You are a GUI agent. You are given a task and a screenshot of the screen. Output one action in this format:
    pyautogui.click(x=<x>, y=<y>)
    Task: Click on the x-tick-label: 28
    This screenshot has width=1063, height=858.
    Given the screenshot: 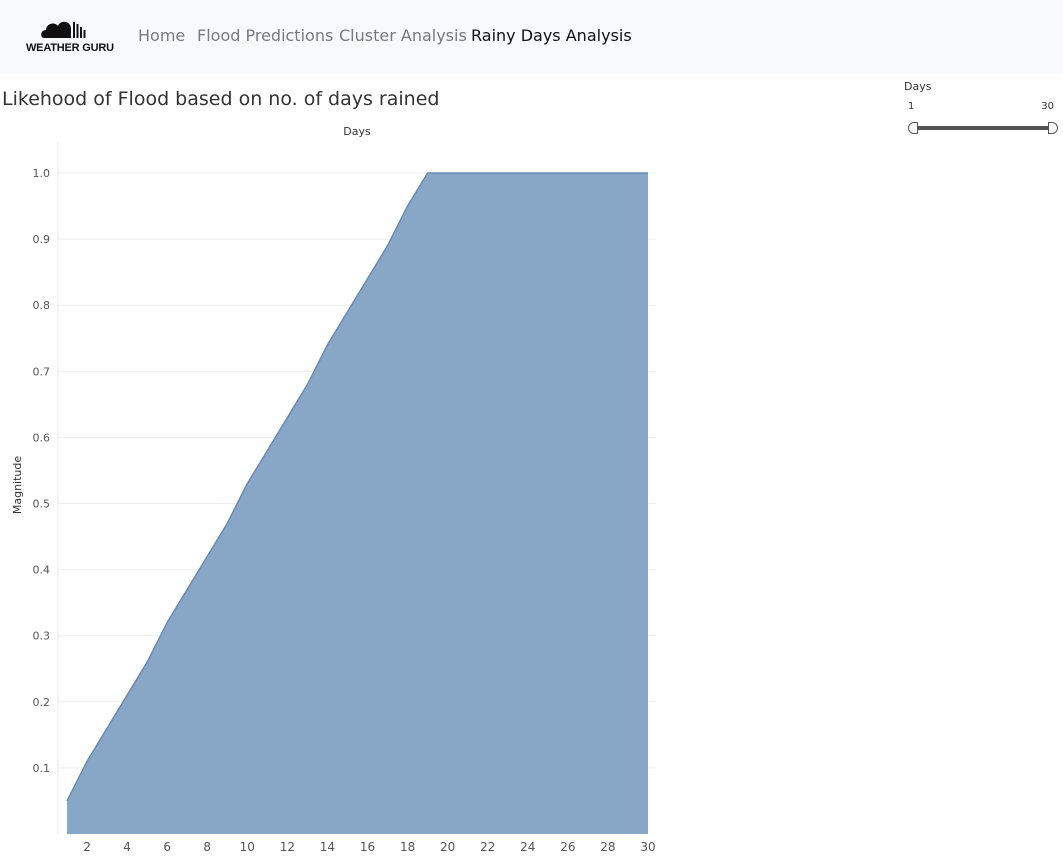 What is the action you would take?
    pyautogui.click(x=607, y=847)
    